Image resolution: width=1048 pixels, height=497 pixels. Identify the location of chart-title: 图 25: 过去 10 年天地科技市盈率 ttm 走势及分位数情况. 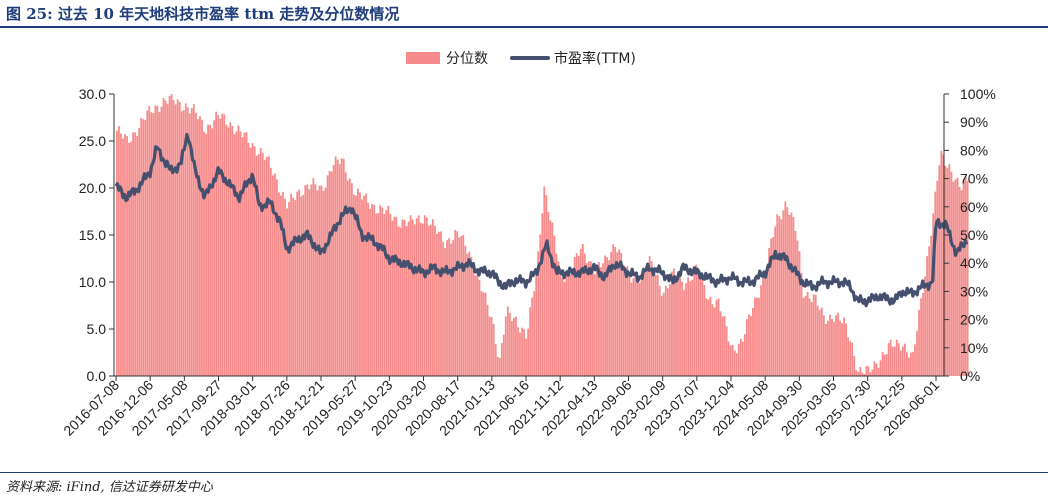
(203, 14).